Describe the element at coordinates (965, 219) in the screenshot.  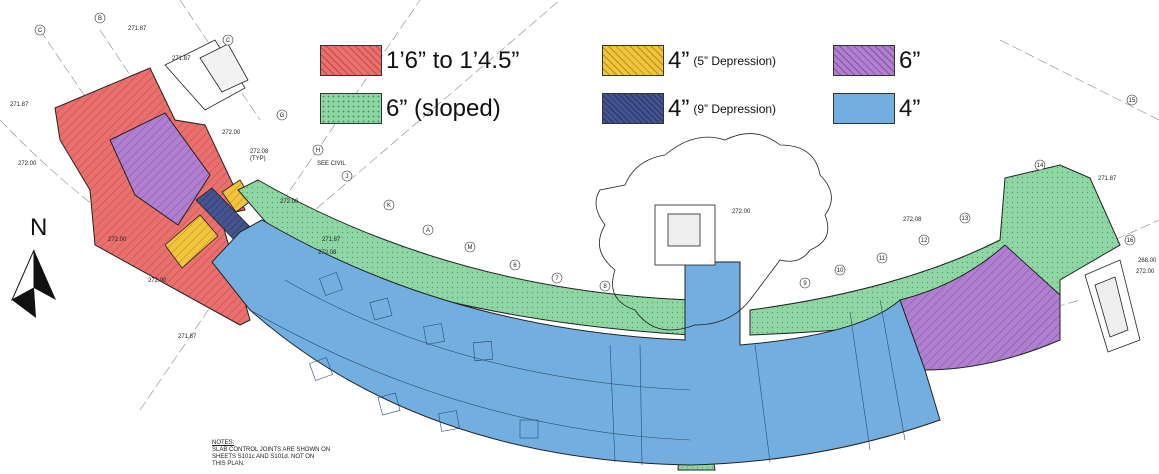
I see `grid-bubble-label: 13` at that location.